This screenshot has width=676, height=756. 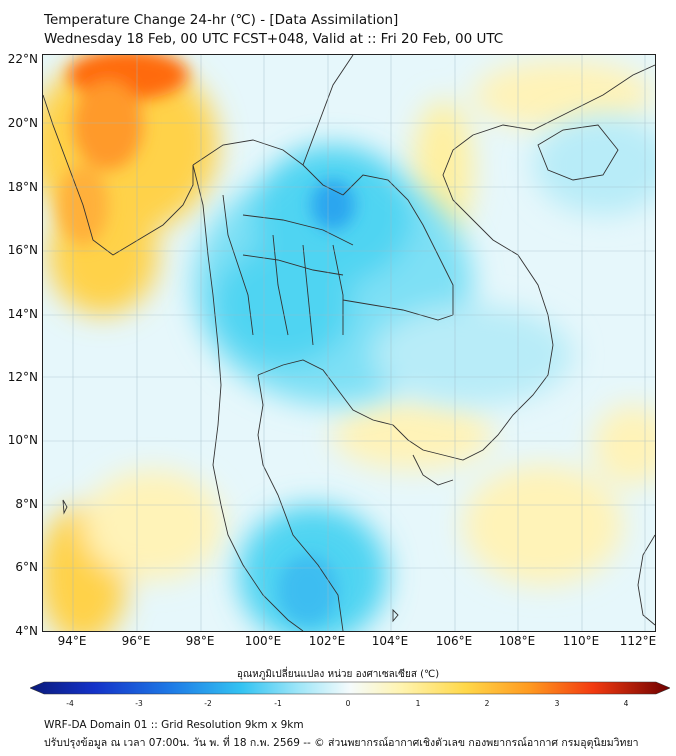 I want to click on border-thailand-west, so click(x=238, y=265).